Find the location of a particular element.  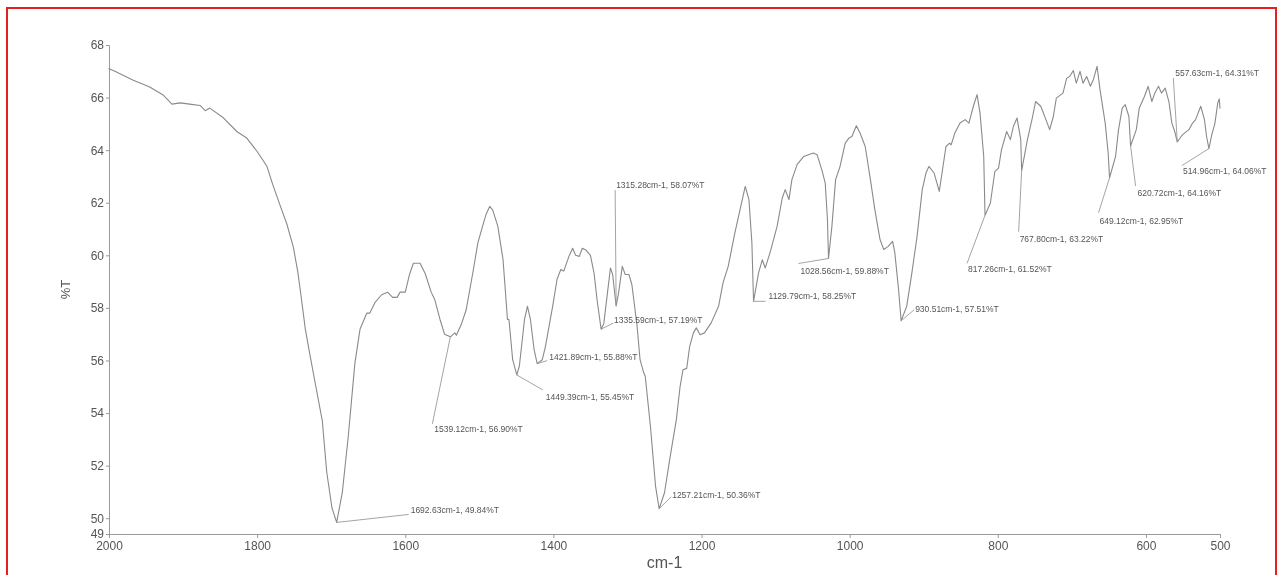

y-axis-title: %T is located at coordinates (65, 289).